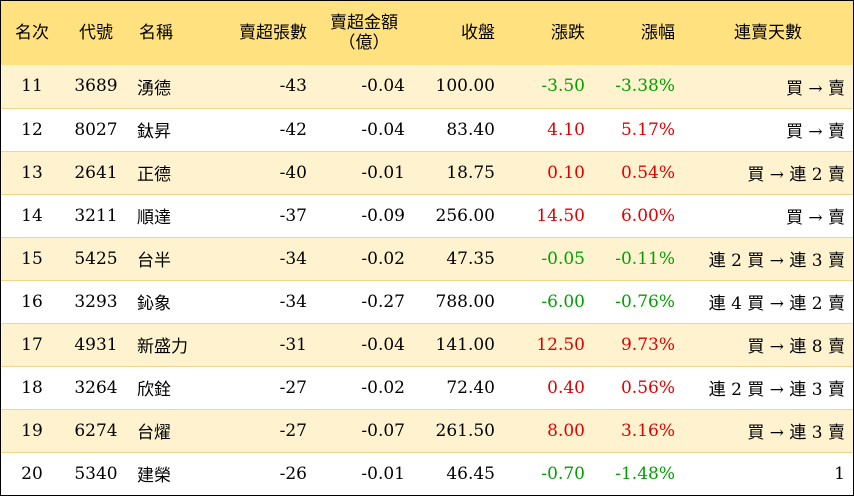 The width and height of the screenshot is (854, 496). Describe the element at coordinates (32, 301) in the screenshot. I see `cell-rank: 16` at that location.